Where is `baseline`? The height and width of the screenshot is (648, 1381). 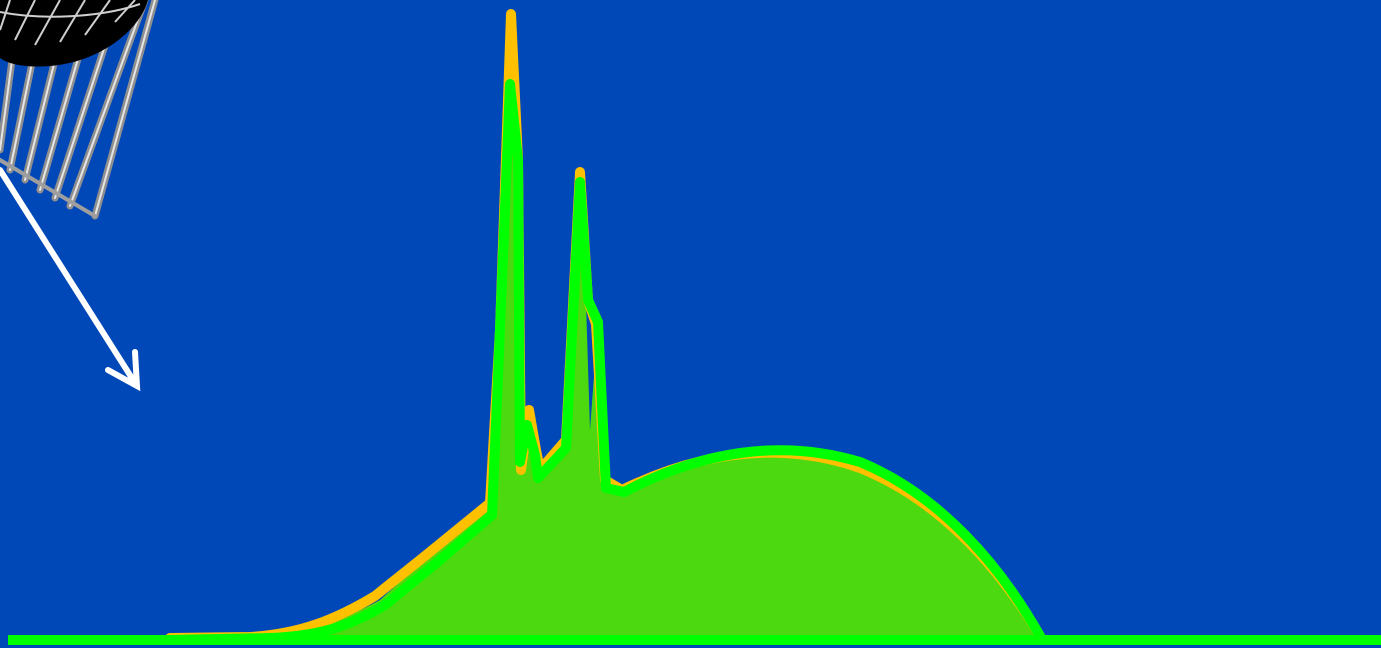 baseline is located at coordinates (694, 640).